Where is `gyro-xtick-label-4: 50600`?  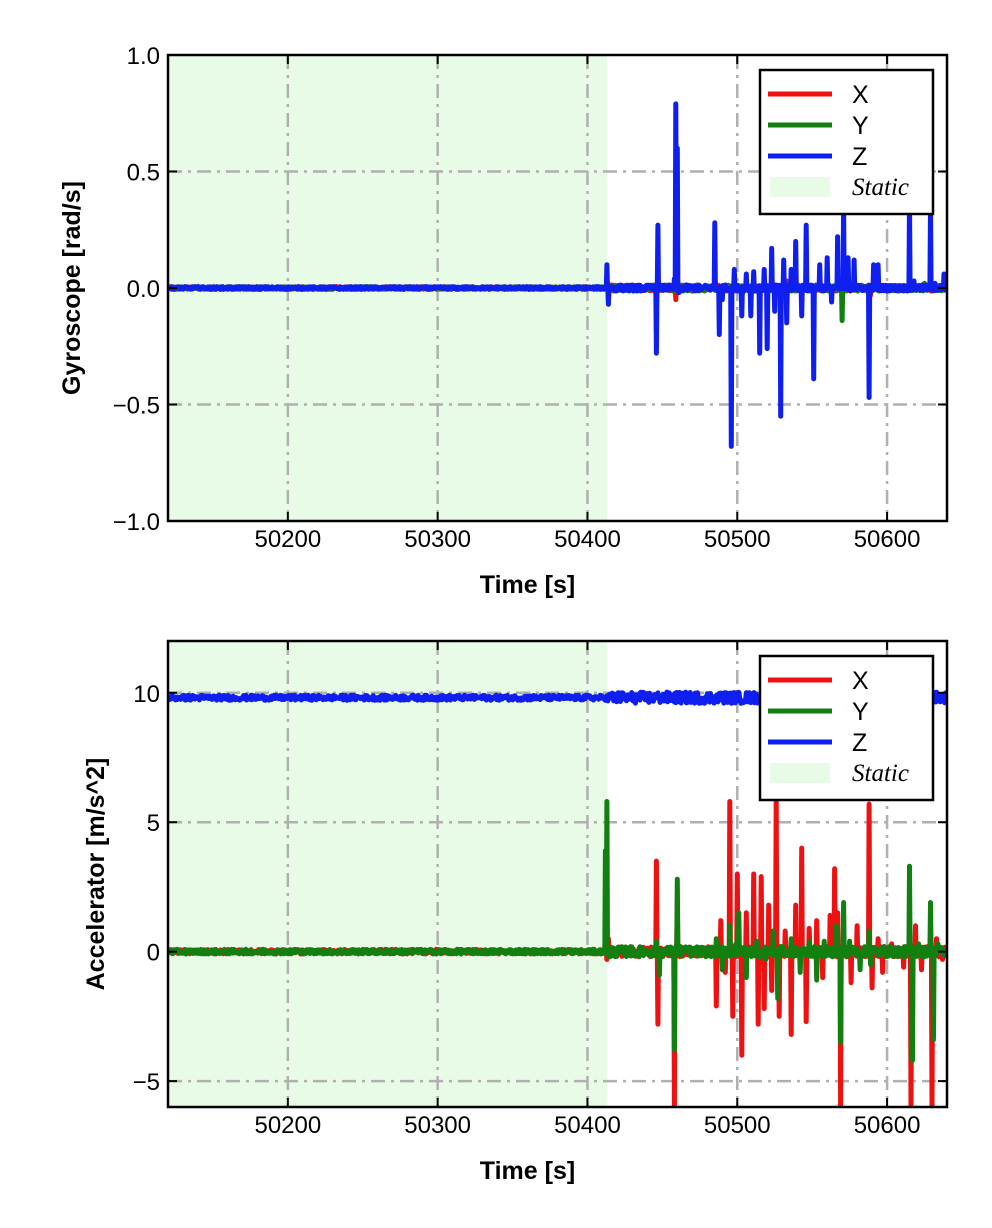
gyro-xtick-label-4: 50600 is located at coordinates (887, 539).